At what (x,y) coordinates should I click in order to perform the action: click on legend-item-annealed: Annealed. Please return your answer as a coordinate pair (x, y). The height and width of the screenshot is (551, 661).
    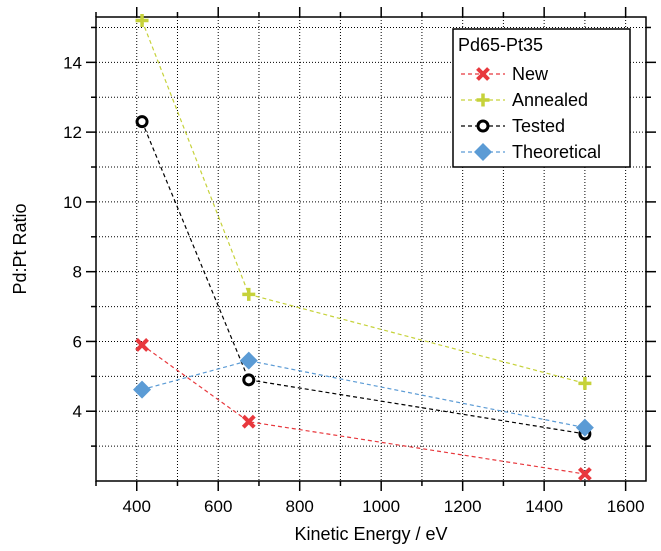
    Looking at the image, I should click on (524, 100).